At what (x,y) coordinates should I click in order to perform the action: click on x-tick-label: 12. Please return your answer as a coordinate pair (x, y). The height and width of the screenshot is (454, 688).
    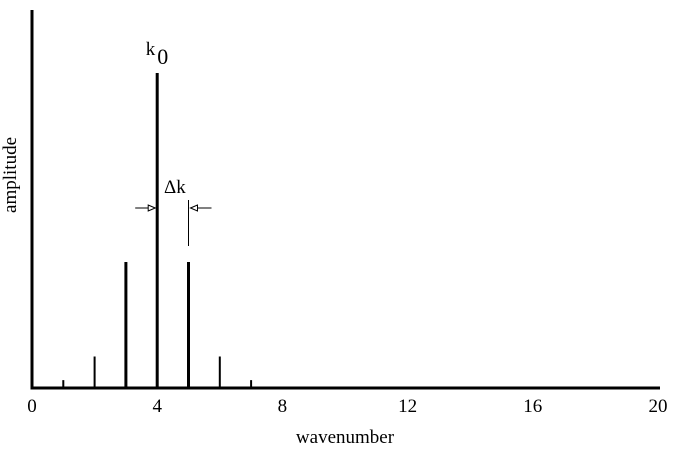
    Looking at the image, I should click on (407, 406).